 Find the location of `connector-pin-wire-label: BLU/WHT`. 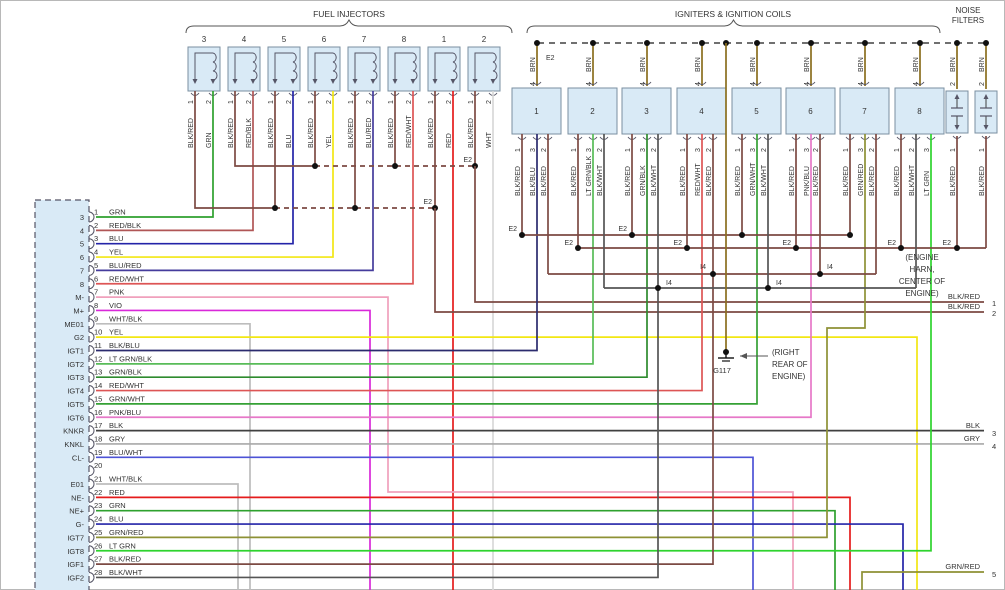

connector-pin-wire-label: BLU/WHT is located at coordinates (126, 452).